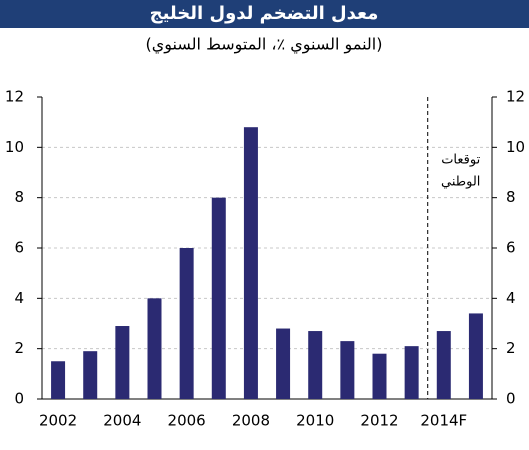 This screenshot has height=450, width=529. I want to click on y-tick-label: 0, so click(19, 399).